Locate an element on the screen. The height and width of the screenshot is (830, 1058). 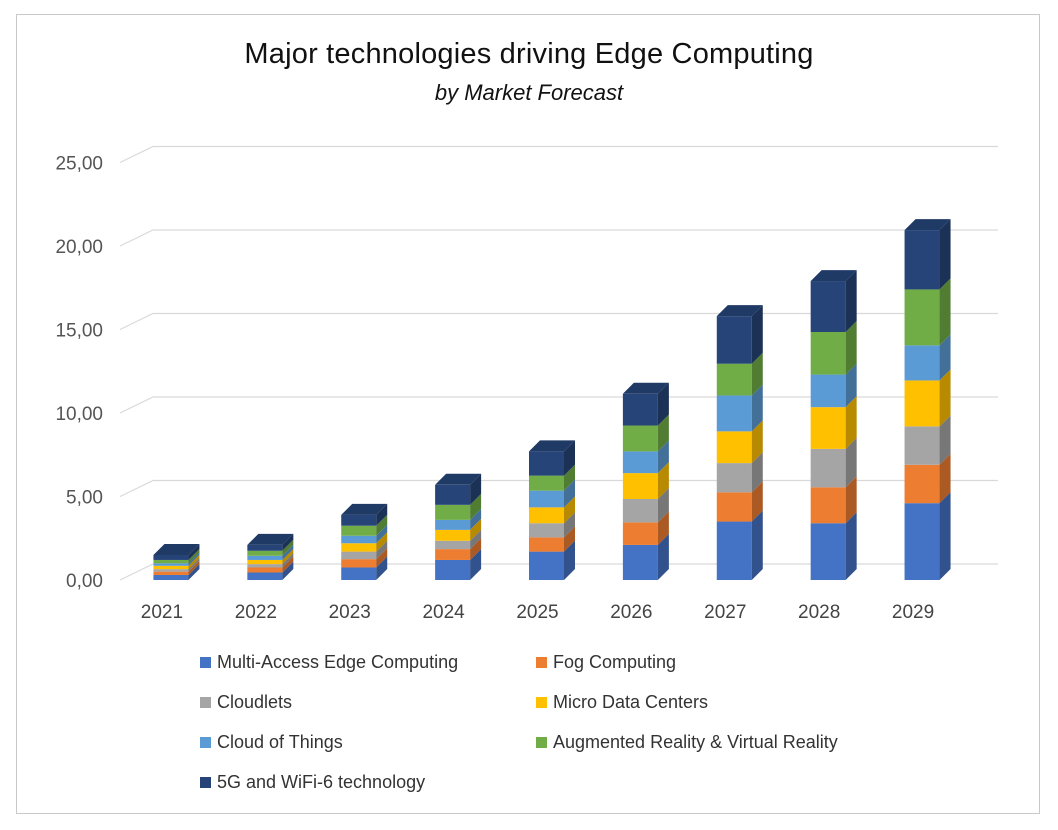
legend-item: Cloudlets is located at coordinates (246, 702).